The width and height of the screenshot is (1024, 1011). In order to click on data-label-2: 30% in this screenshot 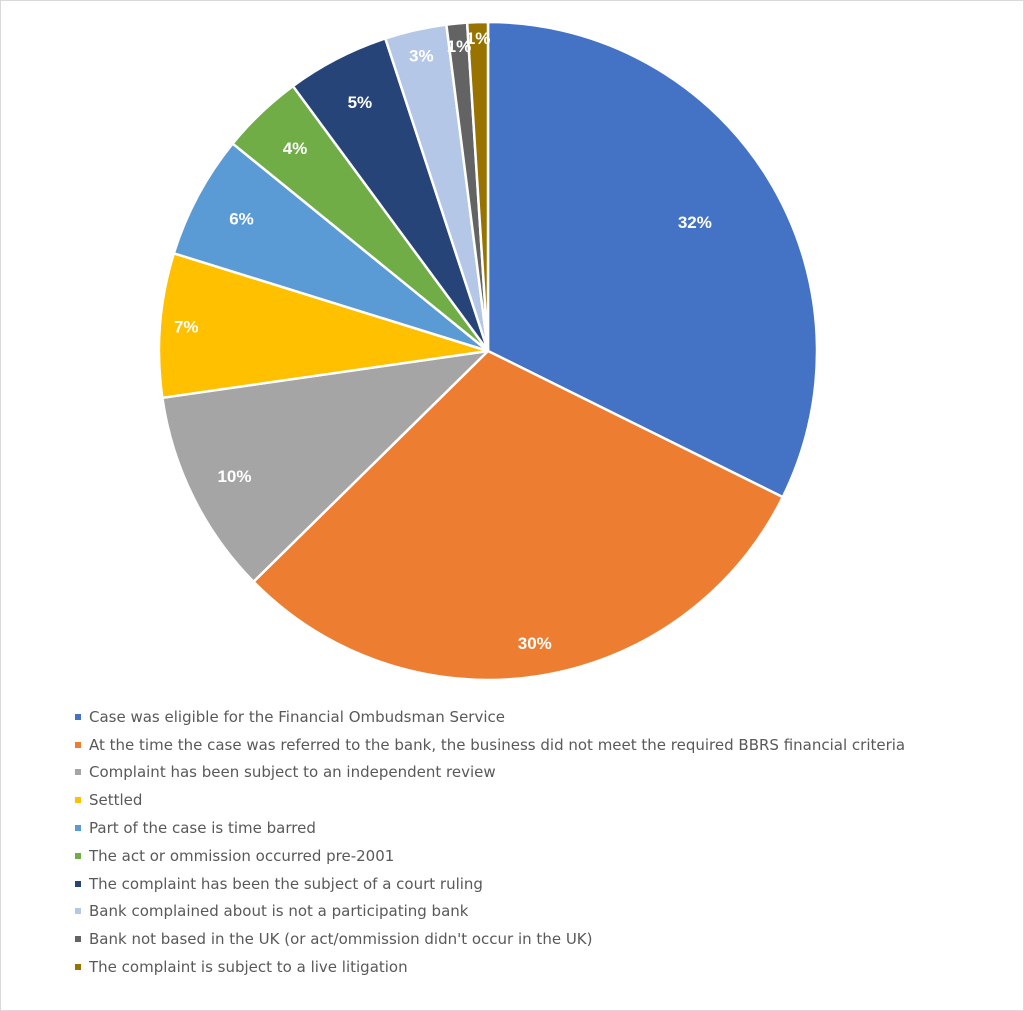, I will do `click(535, 643)`.